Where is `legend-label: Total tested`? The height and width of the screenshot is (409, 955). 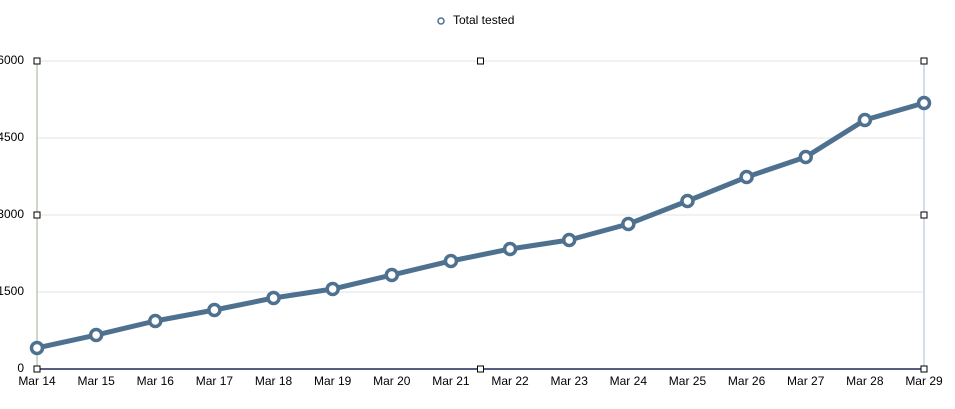
legend-label: Total tested is located at coordinates (483, 20).